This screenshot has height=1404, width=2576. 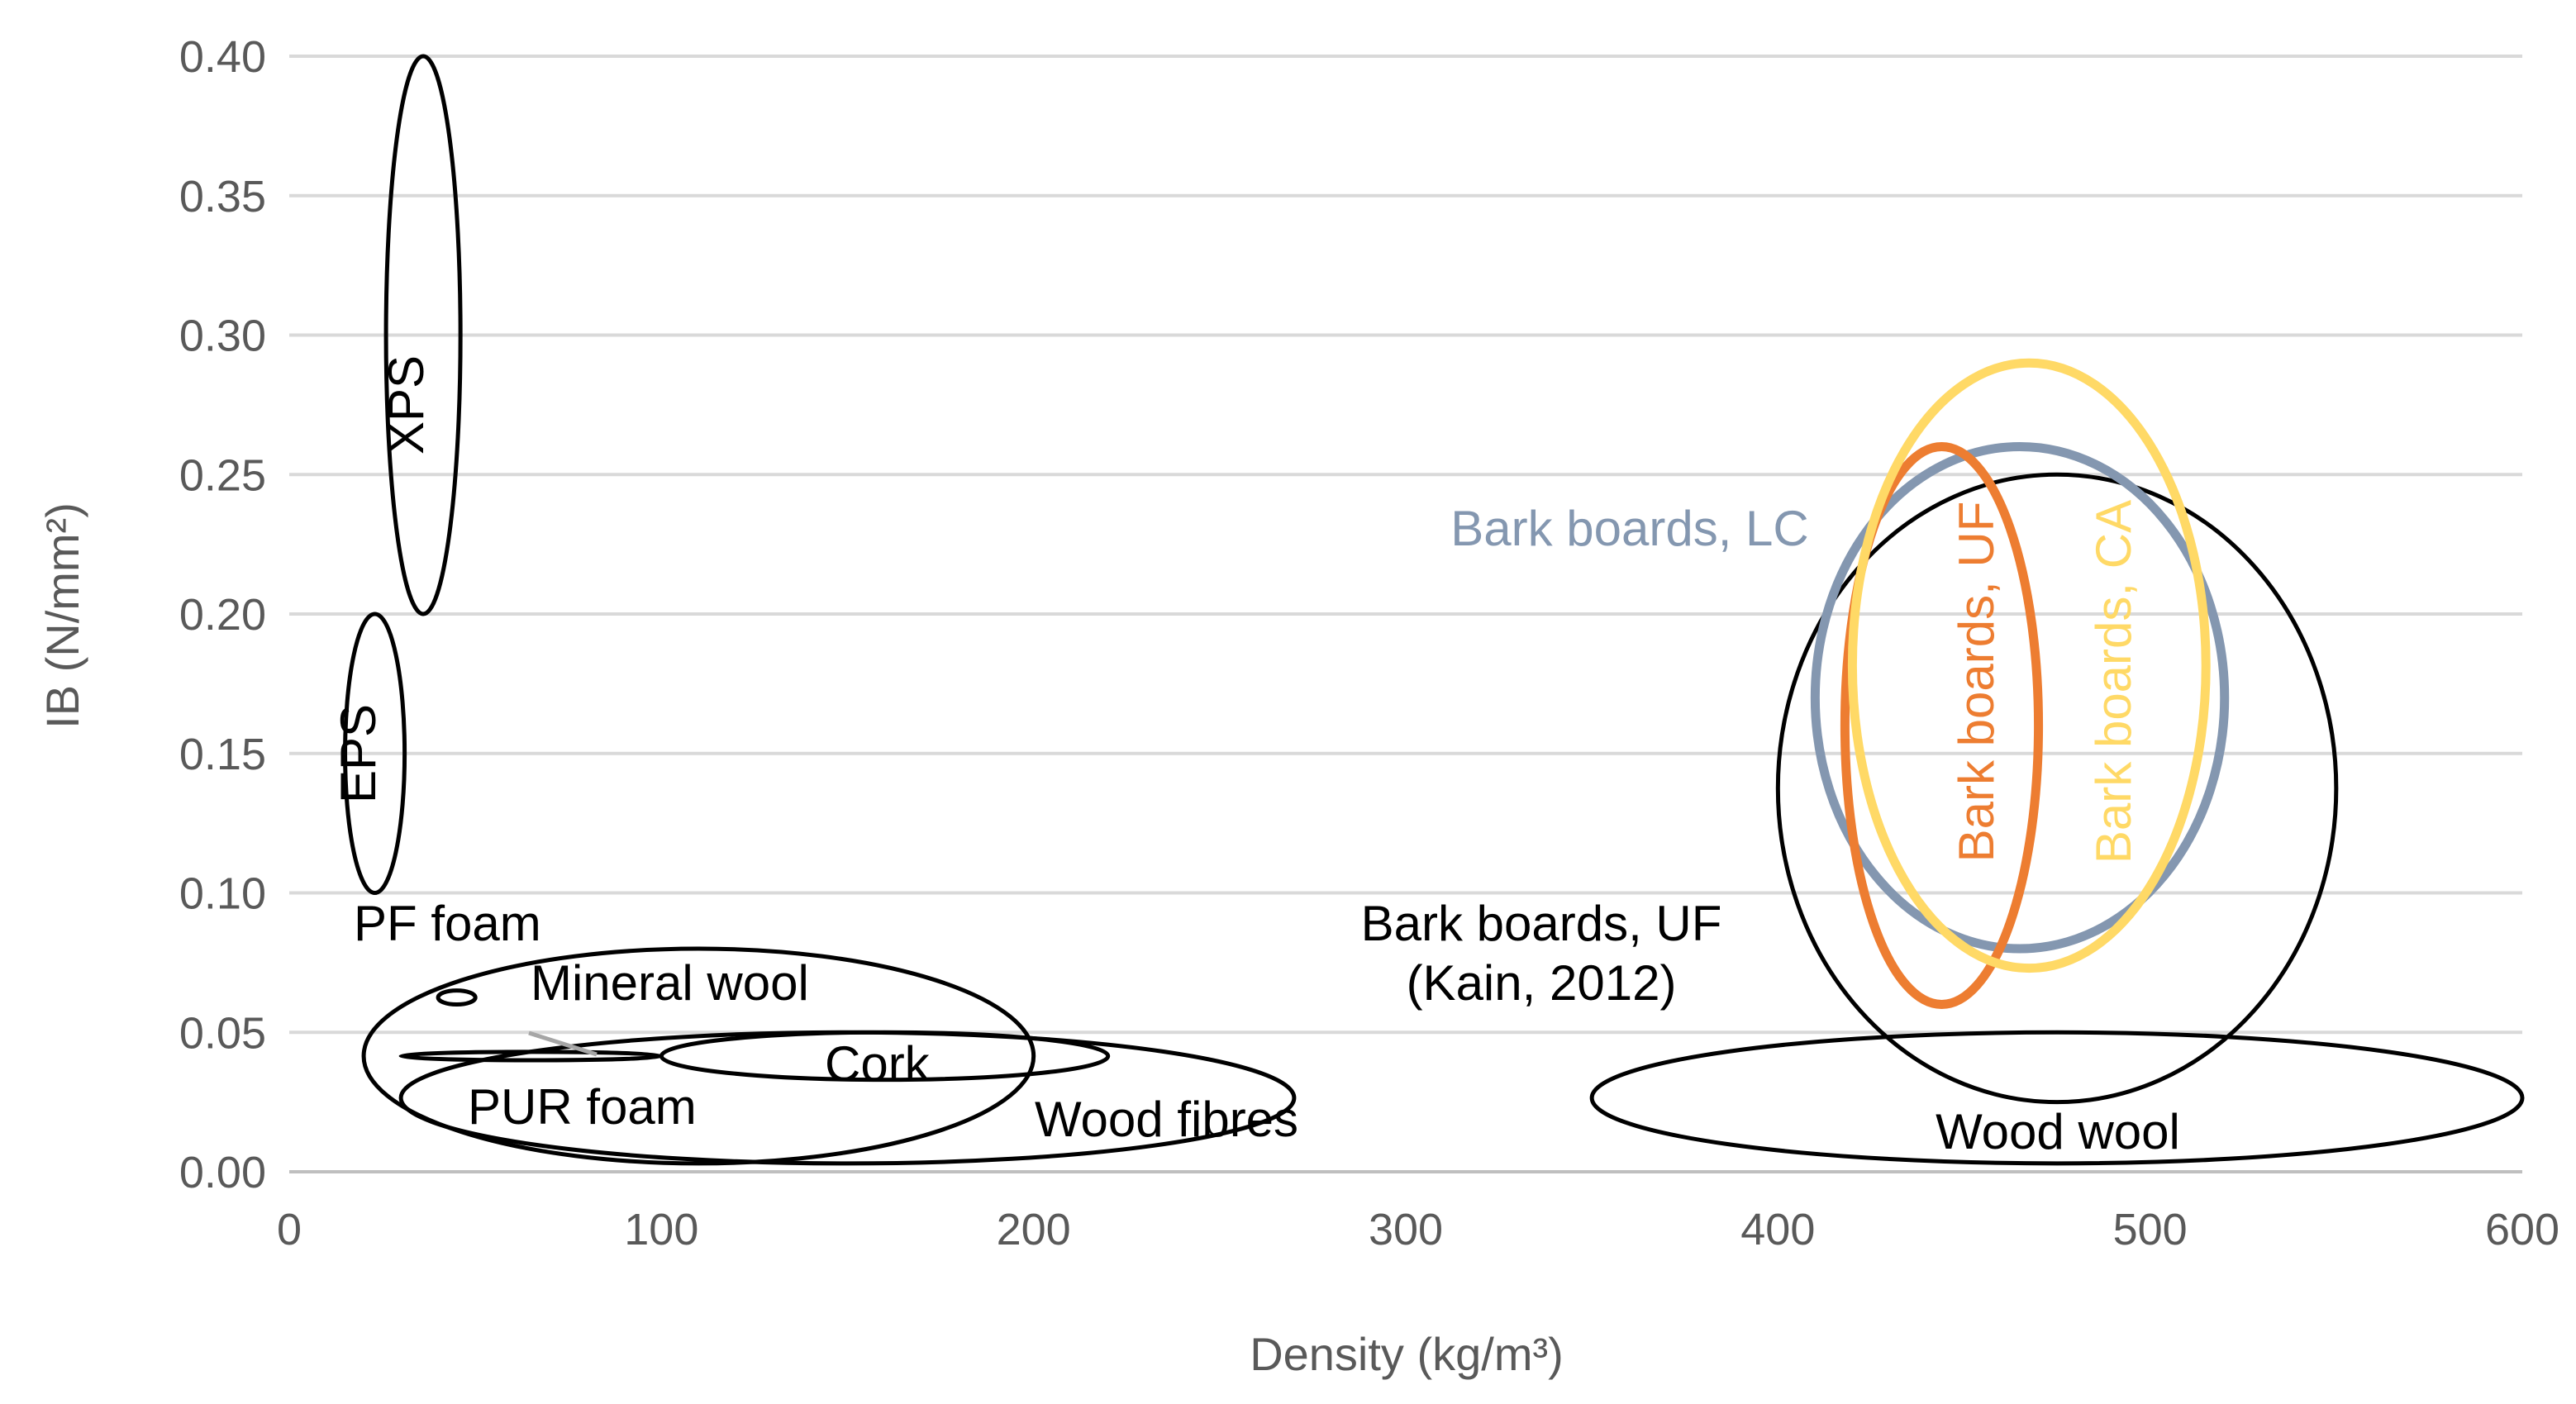 I want to click on ellipse-bark-boards-uf-kain-2012, so click(x=2057, y=788).